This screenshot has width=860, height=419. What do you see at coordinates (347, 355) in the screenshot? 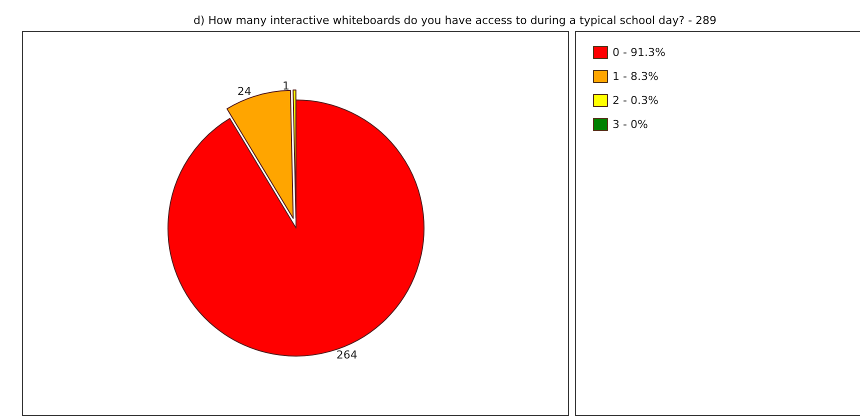
I see `data-label: 264` at bounding box center [347, 355].